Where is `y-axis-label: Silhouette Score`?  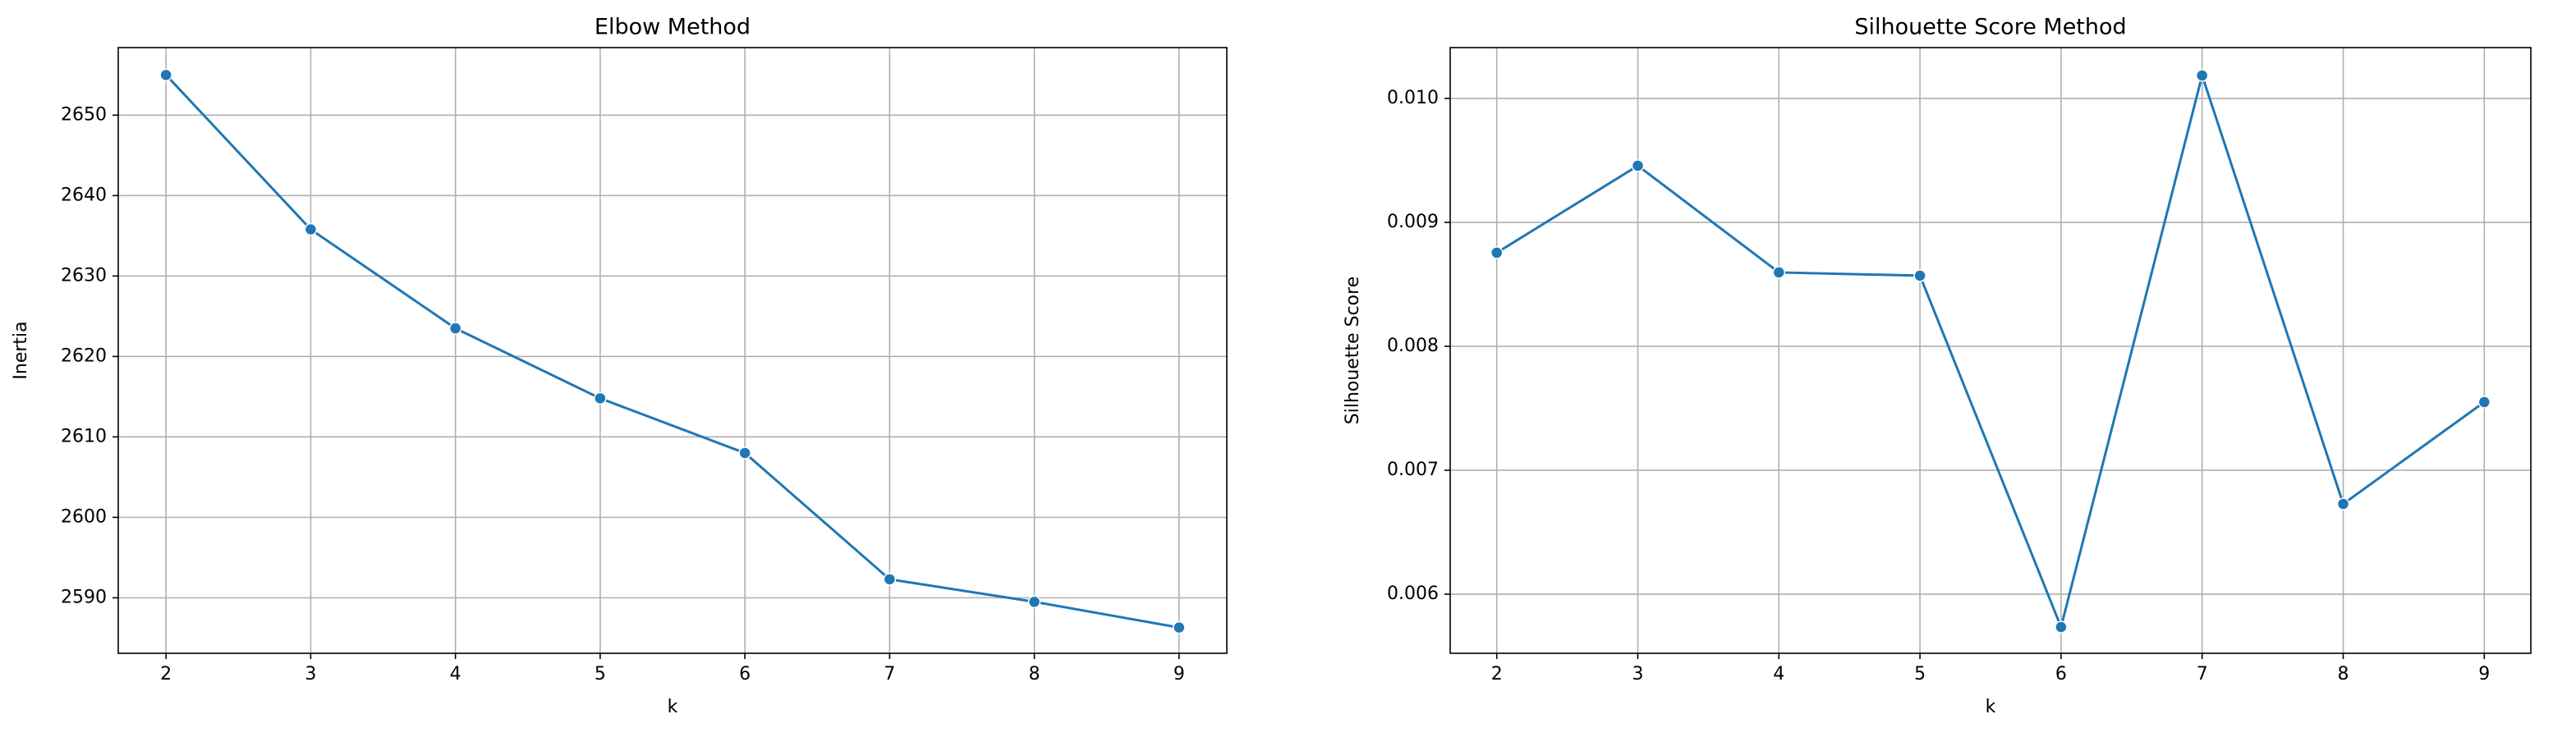 y-axis-label: Silhouette Score is located at coordinates (1353, 350).